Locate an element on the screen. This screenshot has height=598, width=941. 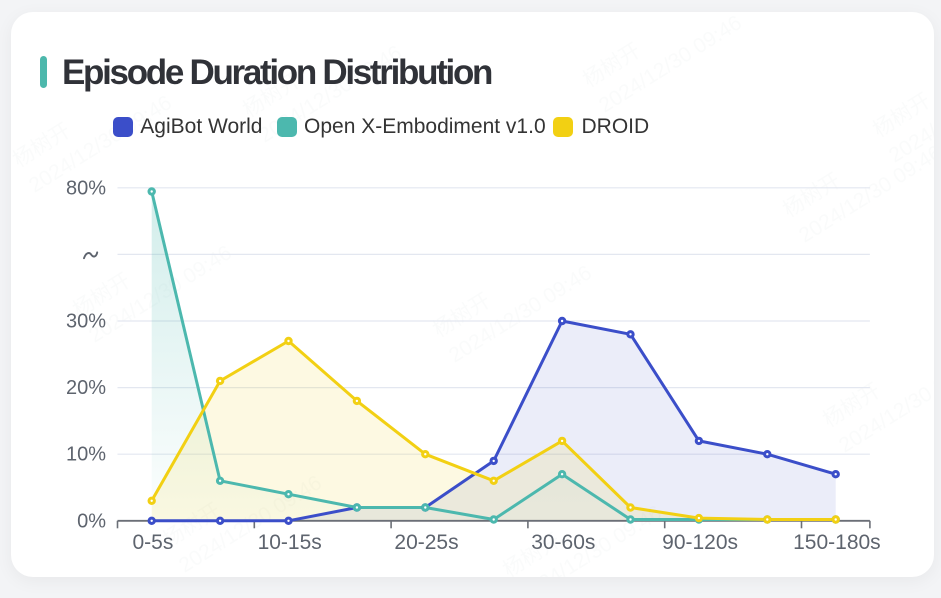
svg-text: 20-25s is located at coordinates (426, 542).